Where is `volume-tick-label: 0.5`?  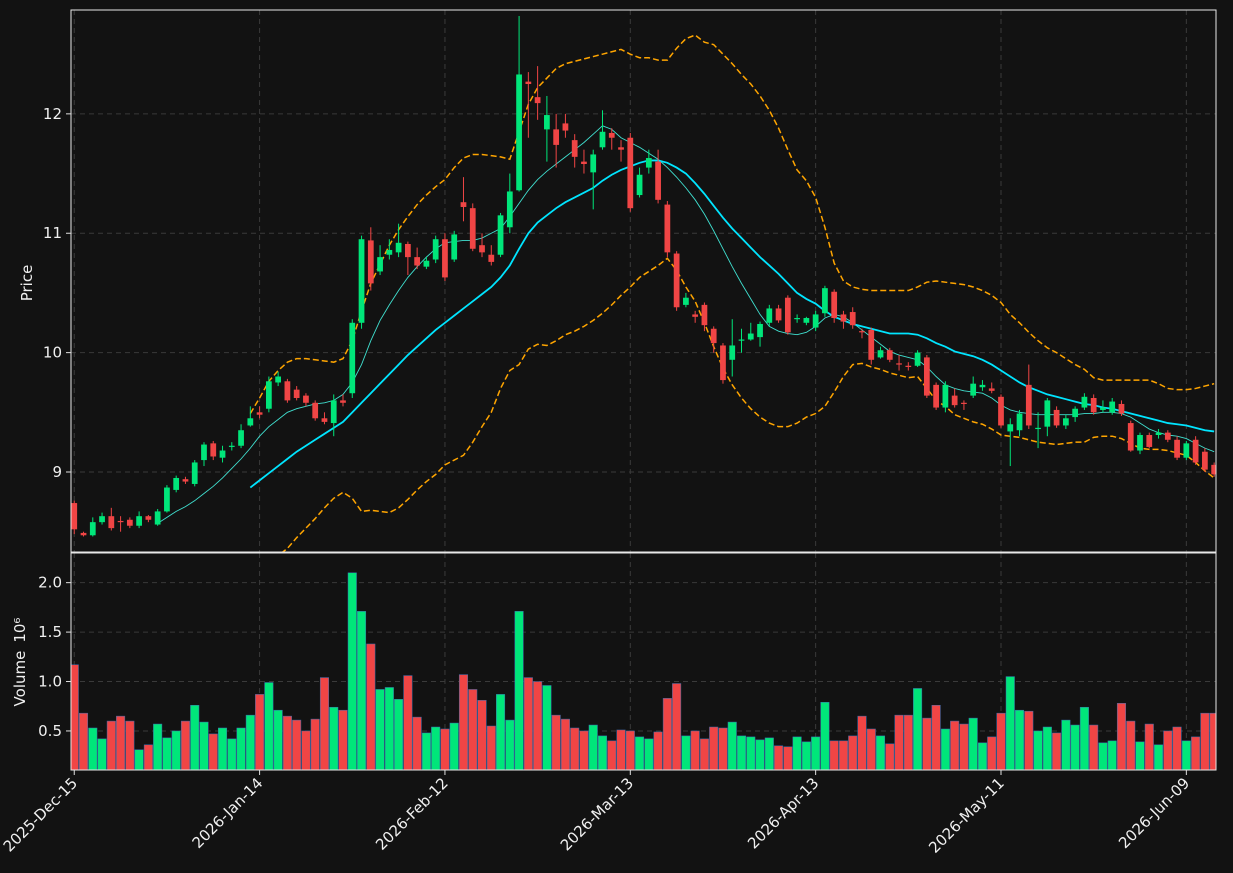
volume-tick-label: 0.5 is located at coordinates (50, 731).